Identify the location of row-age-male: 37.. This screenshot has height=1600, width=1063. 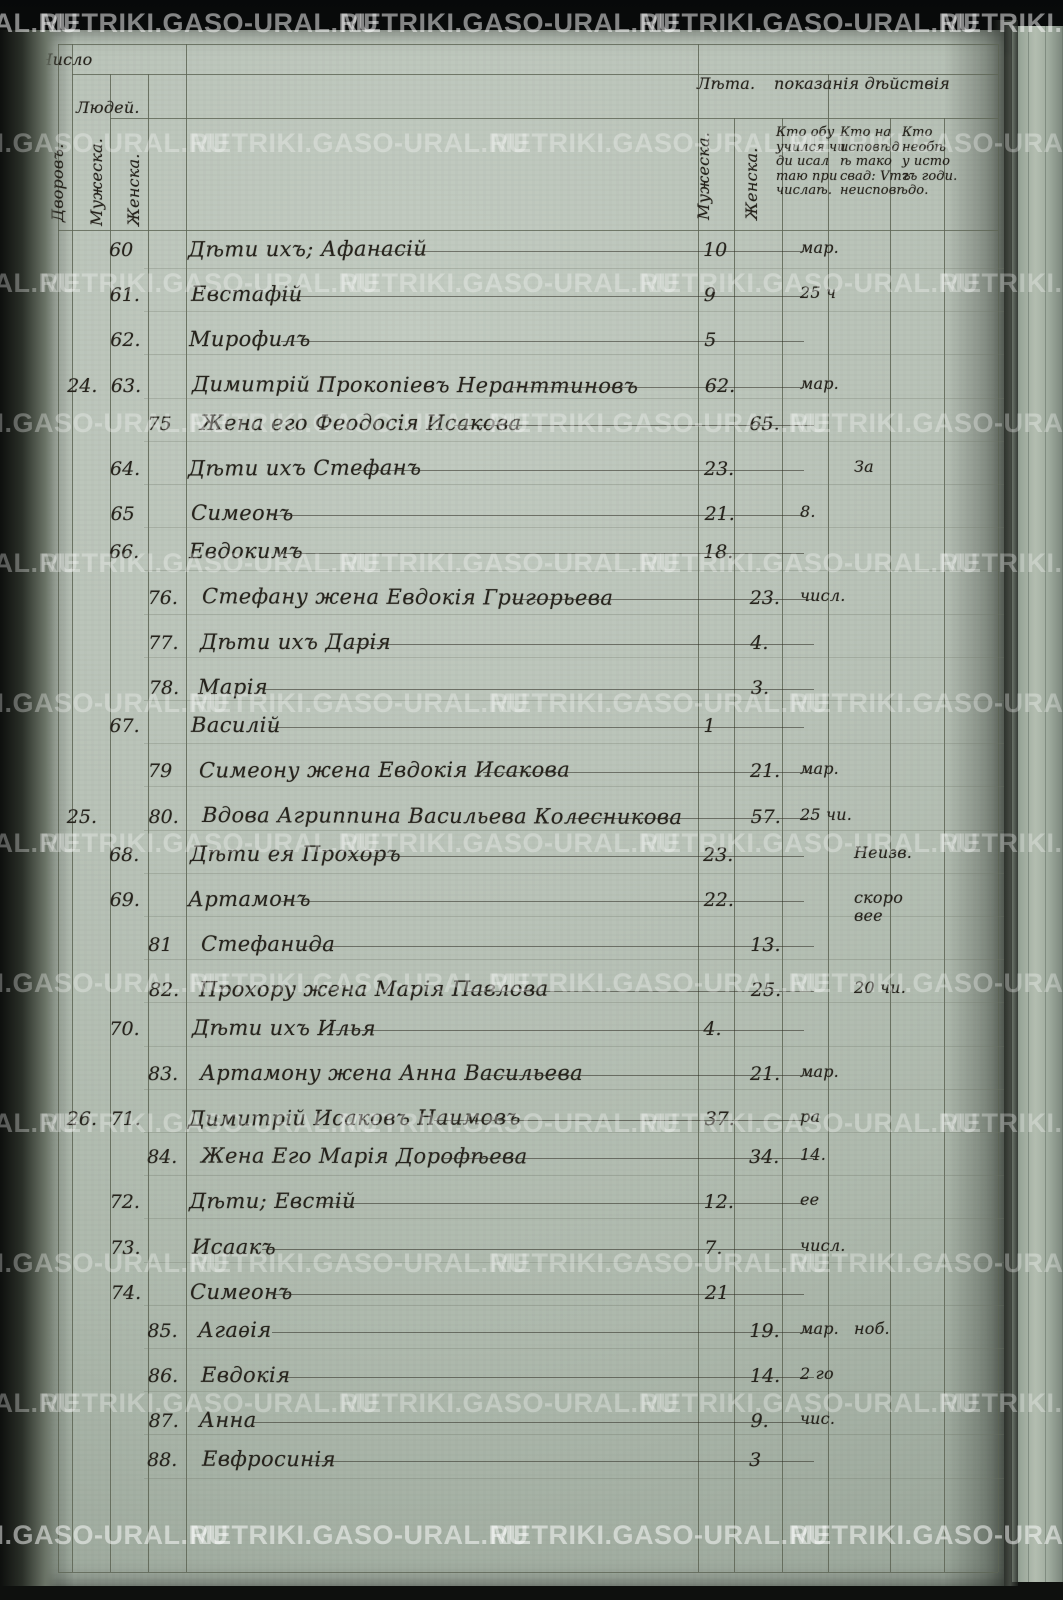
(719, 1119).